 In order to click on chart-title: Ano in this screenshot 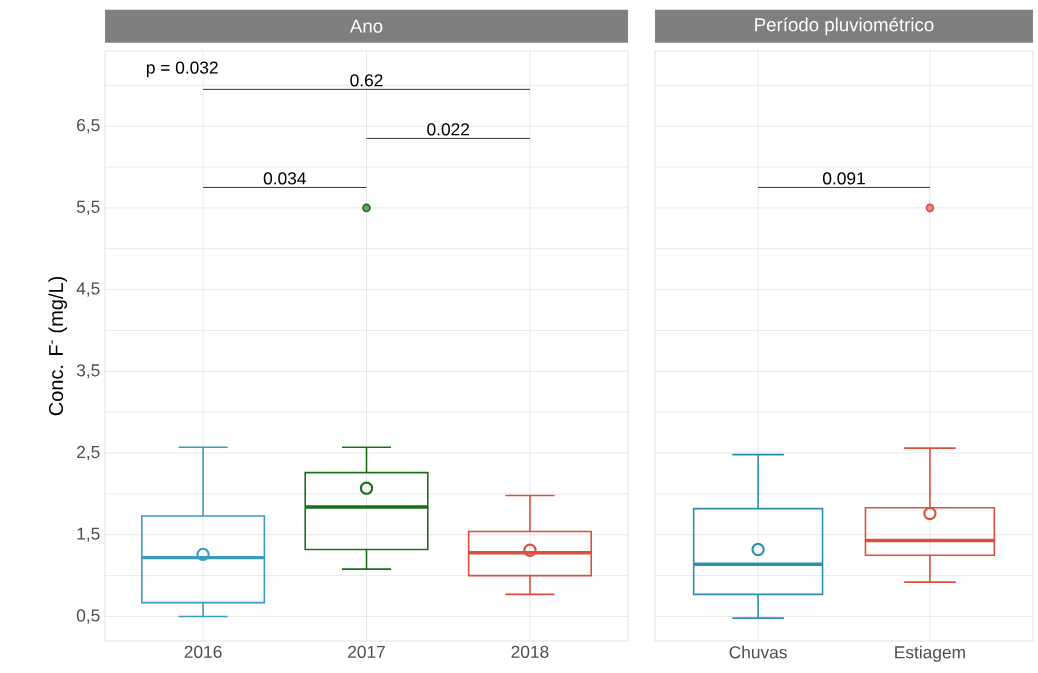, I will do `click(366, 26)`.